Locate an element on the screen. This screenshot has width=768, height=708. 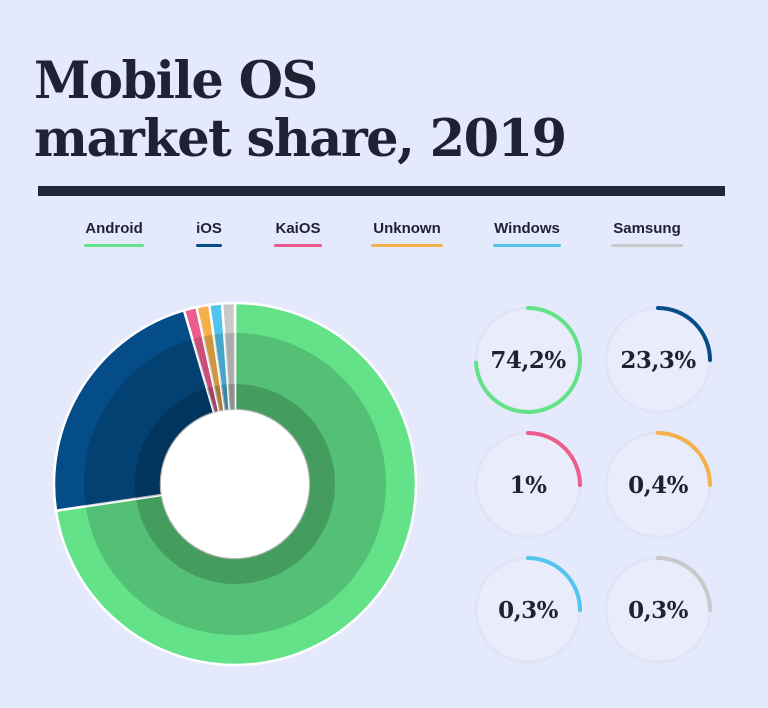
legend-item-android: Android is located at coordinates (114, 233).